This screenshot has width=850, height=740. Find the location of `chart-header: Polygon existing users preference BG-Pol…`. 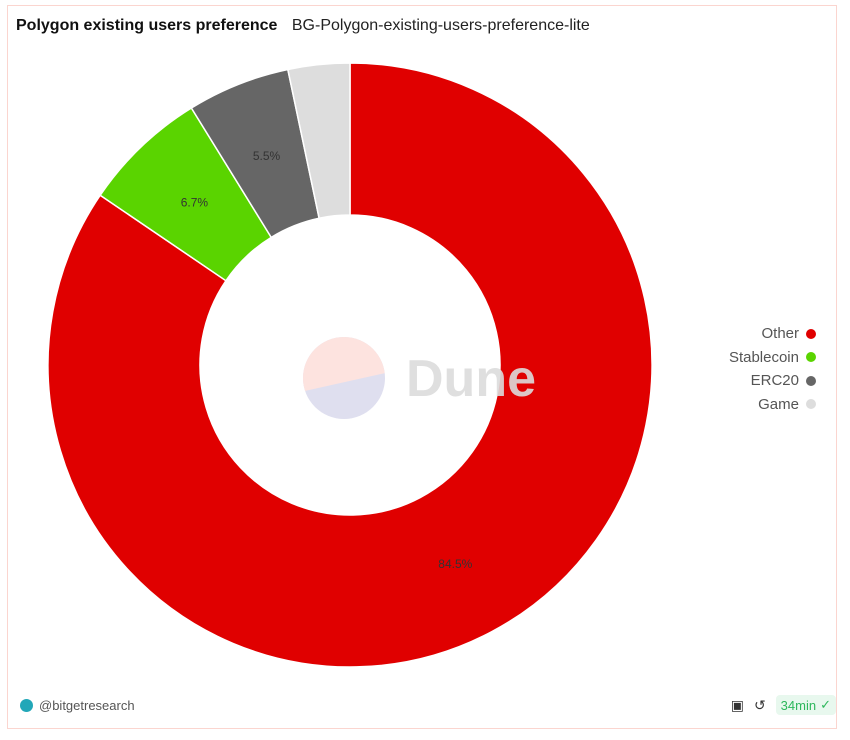

chart-header: Polygon existing users preference BG-Pol… is located at coordinates (303, 26).